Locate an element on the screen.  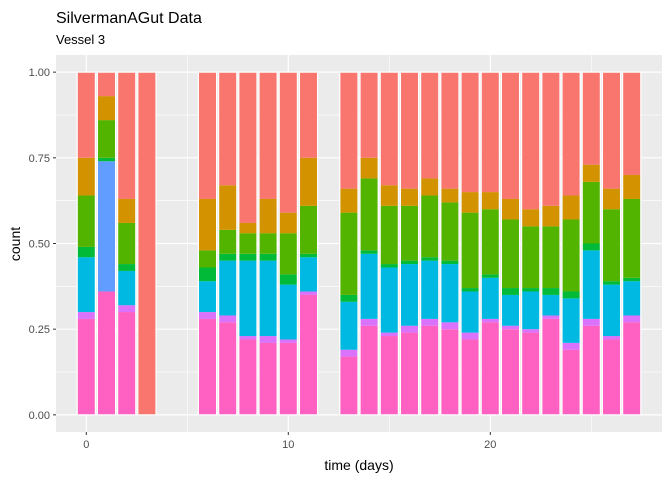
x-axis: 0 10 20 is located at coordinates (289, 441).